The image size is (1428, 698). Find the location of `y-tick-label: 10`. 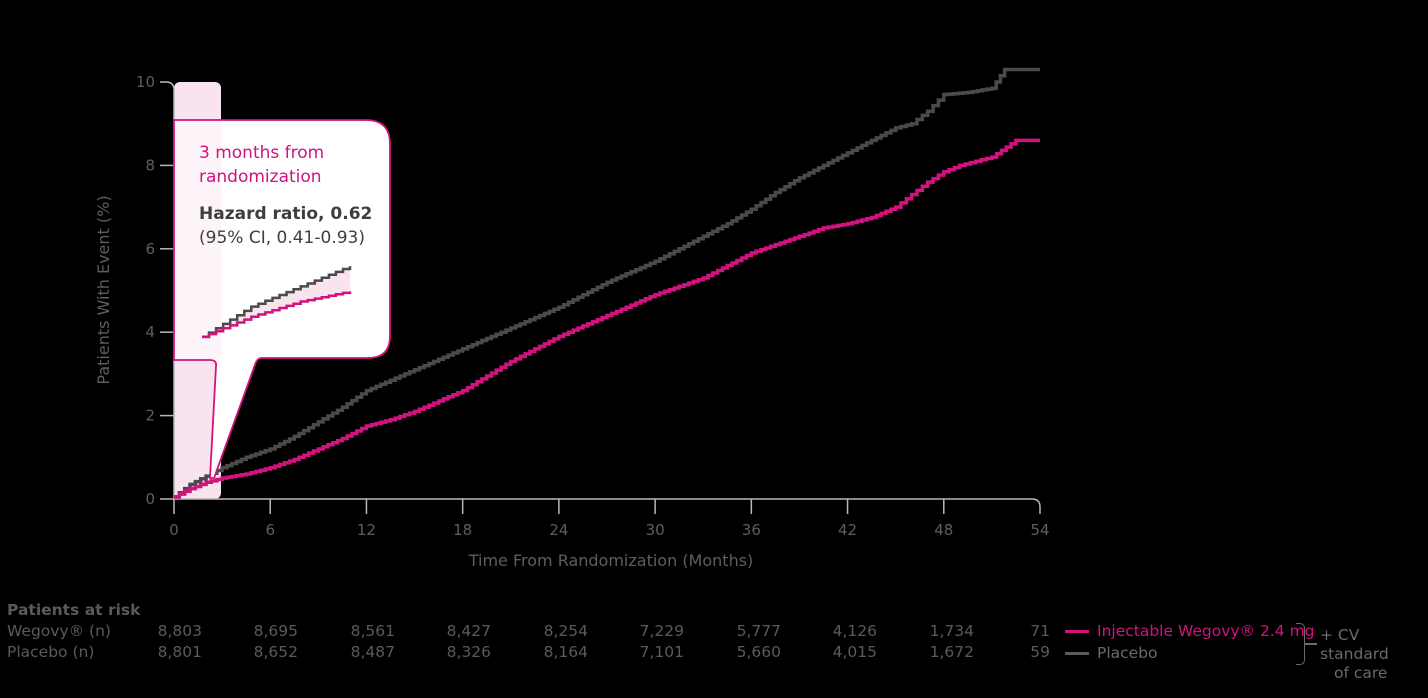

y-tick-label: 10 is located at coordinates (145, 82).